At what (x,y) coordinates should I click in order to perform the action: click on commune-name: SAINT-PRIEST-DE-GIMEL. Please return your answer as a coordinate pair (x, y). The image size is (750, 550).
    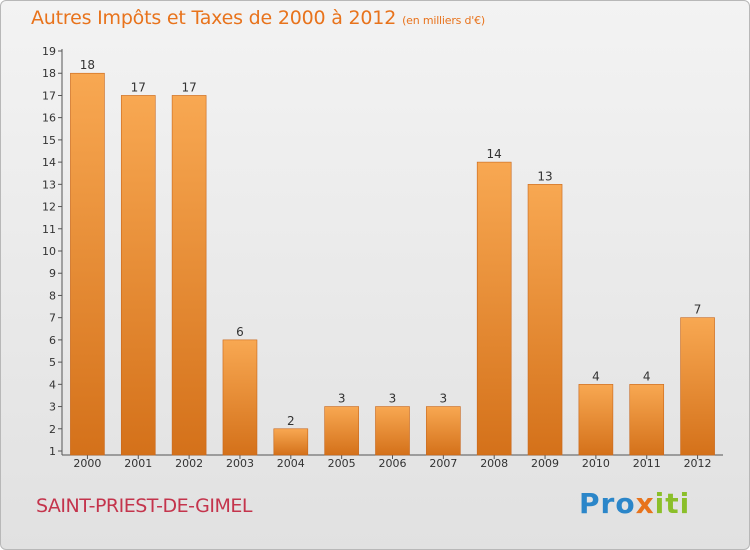
    Looking at the image, I should click on (144, 506).